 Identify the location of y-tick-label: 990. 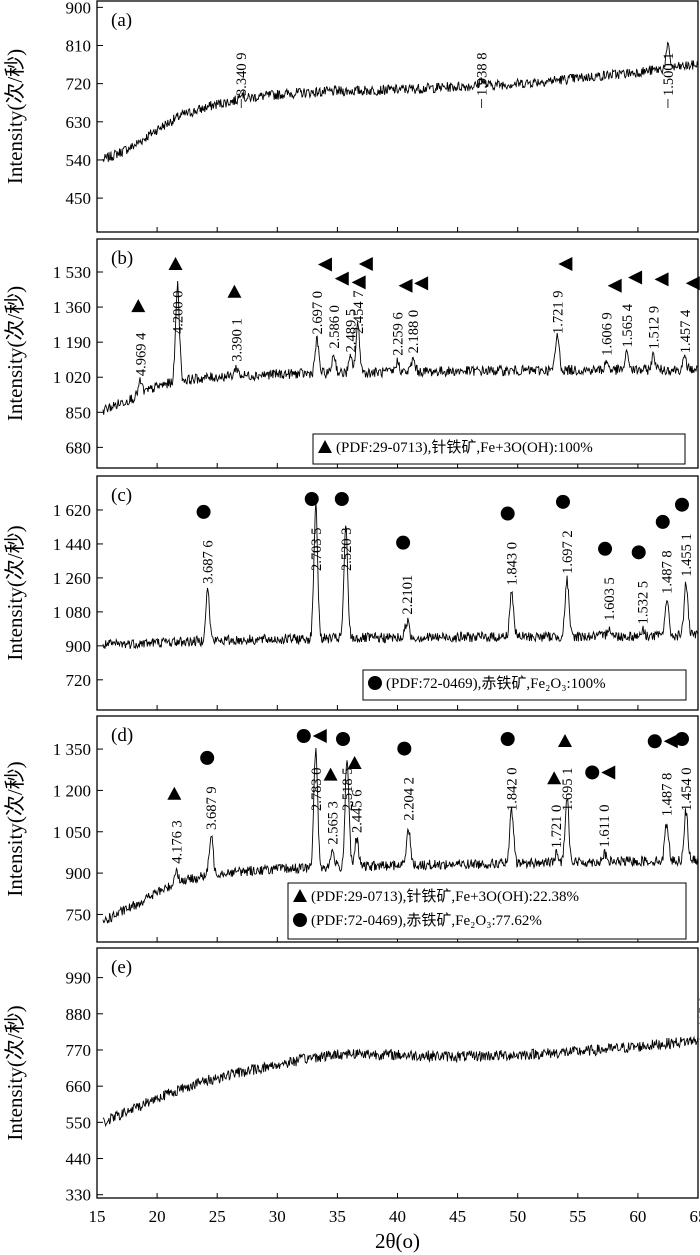
(79, 978).